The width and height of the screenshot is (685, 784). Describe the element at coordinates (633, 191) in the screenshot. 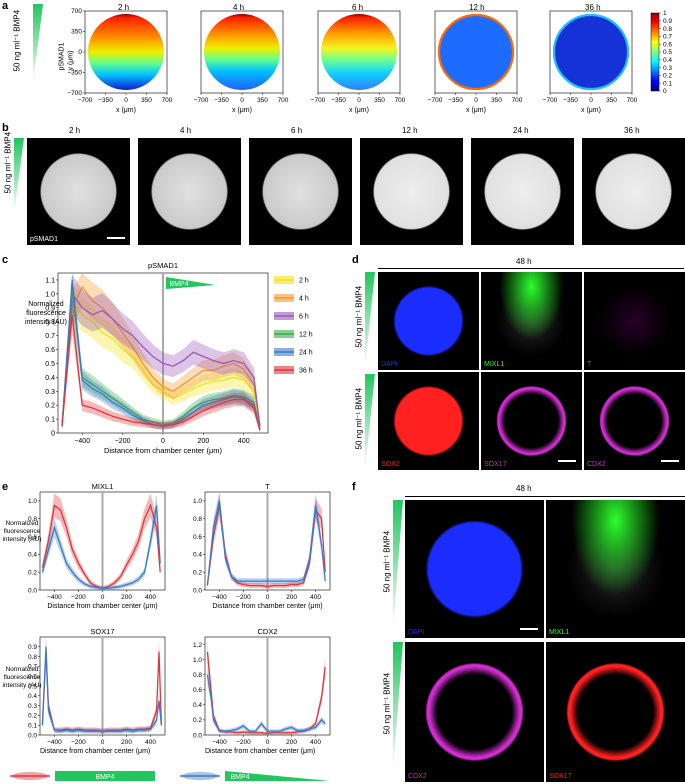

I see `pSMAD1-micrograph` at that location.